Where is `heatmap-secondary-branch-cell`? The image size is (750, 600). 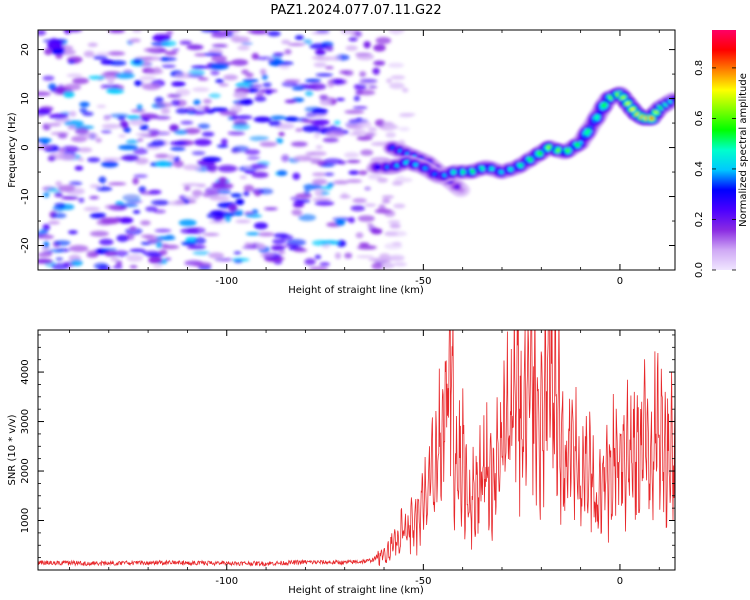
heatmap-secondary-branch-cell is located at coordinates (461, 190).